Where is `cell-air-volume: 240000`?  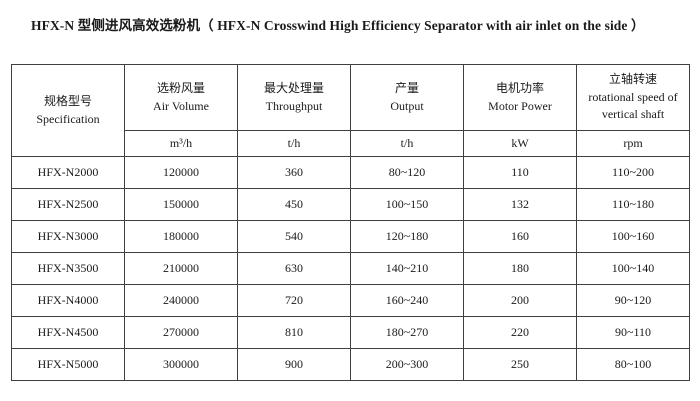 cell-air-volume: 240000 is located at coordinates (181, 300).